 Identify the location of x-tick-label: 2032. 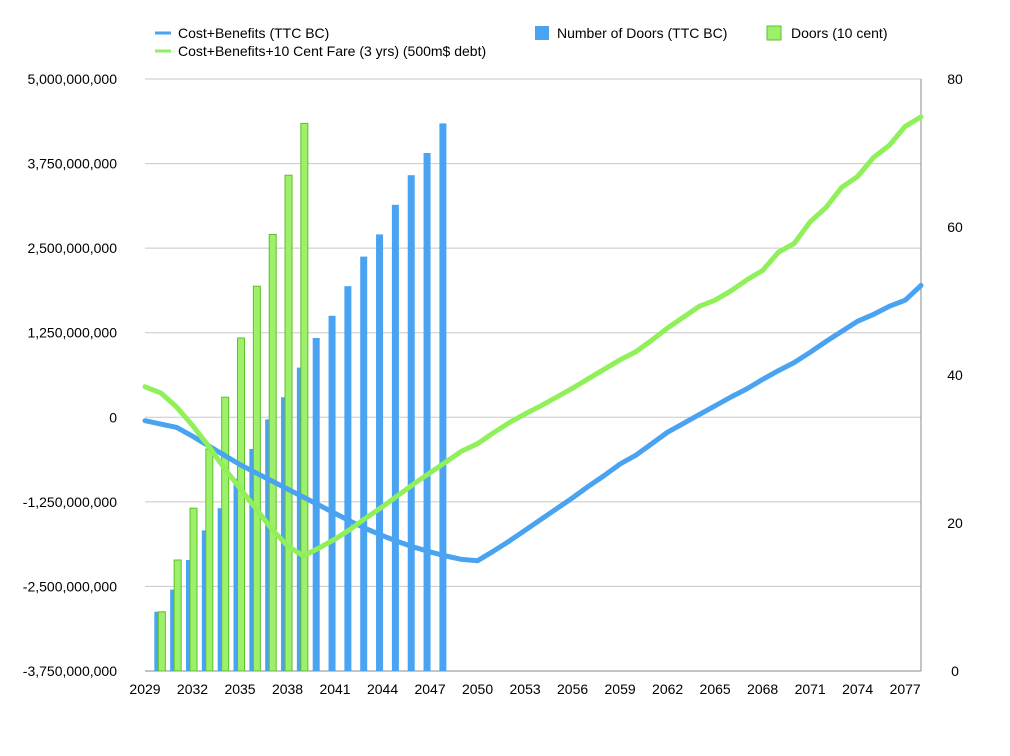
(192, 689).